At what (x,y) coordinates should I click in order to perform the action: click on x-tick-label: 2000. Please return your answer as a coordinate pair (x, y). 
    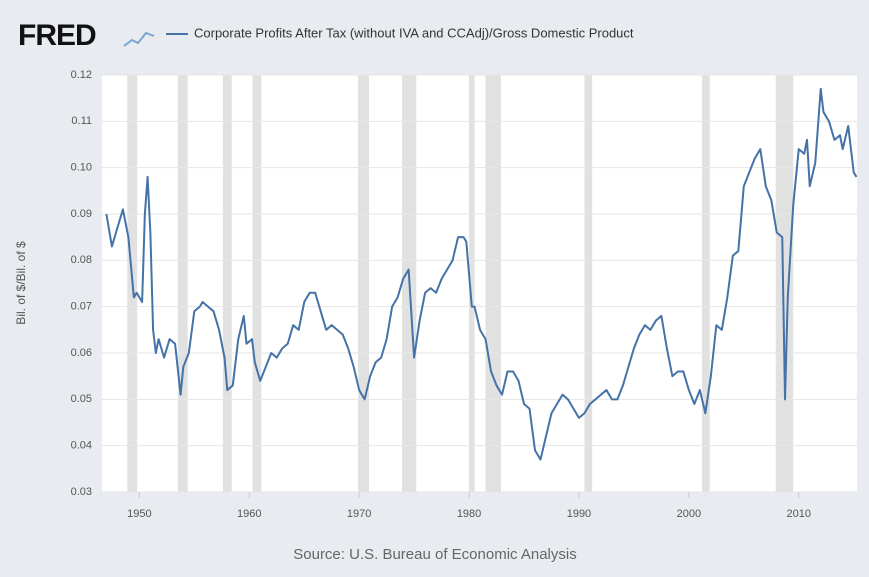
    Looking at the image, I should click on (689, 514).